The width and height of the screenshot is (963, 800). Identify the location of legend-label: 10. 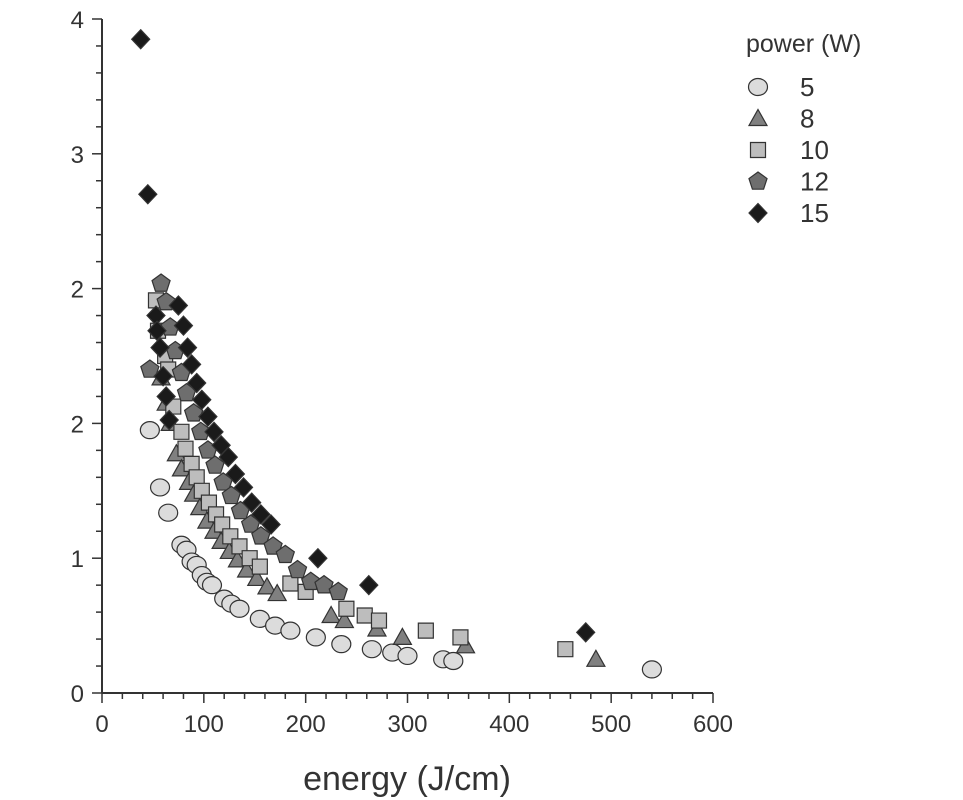
(814, 150).